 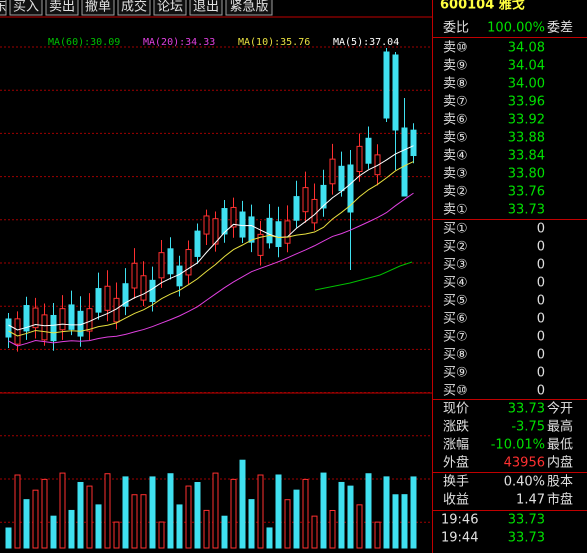 What do you see at coordinates (455, 265) in the screenshot?
I see `row-label: 买③` at bounding box center [455, 265].